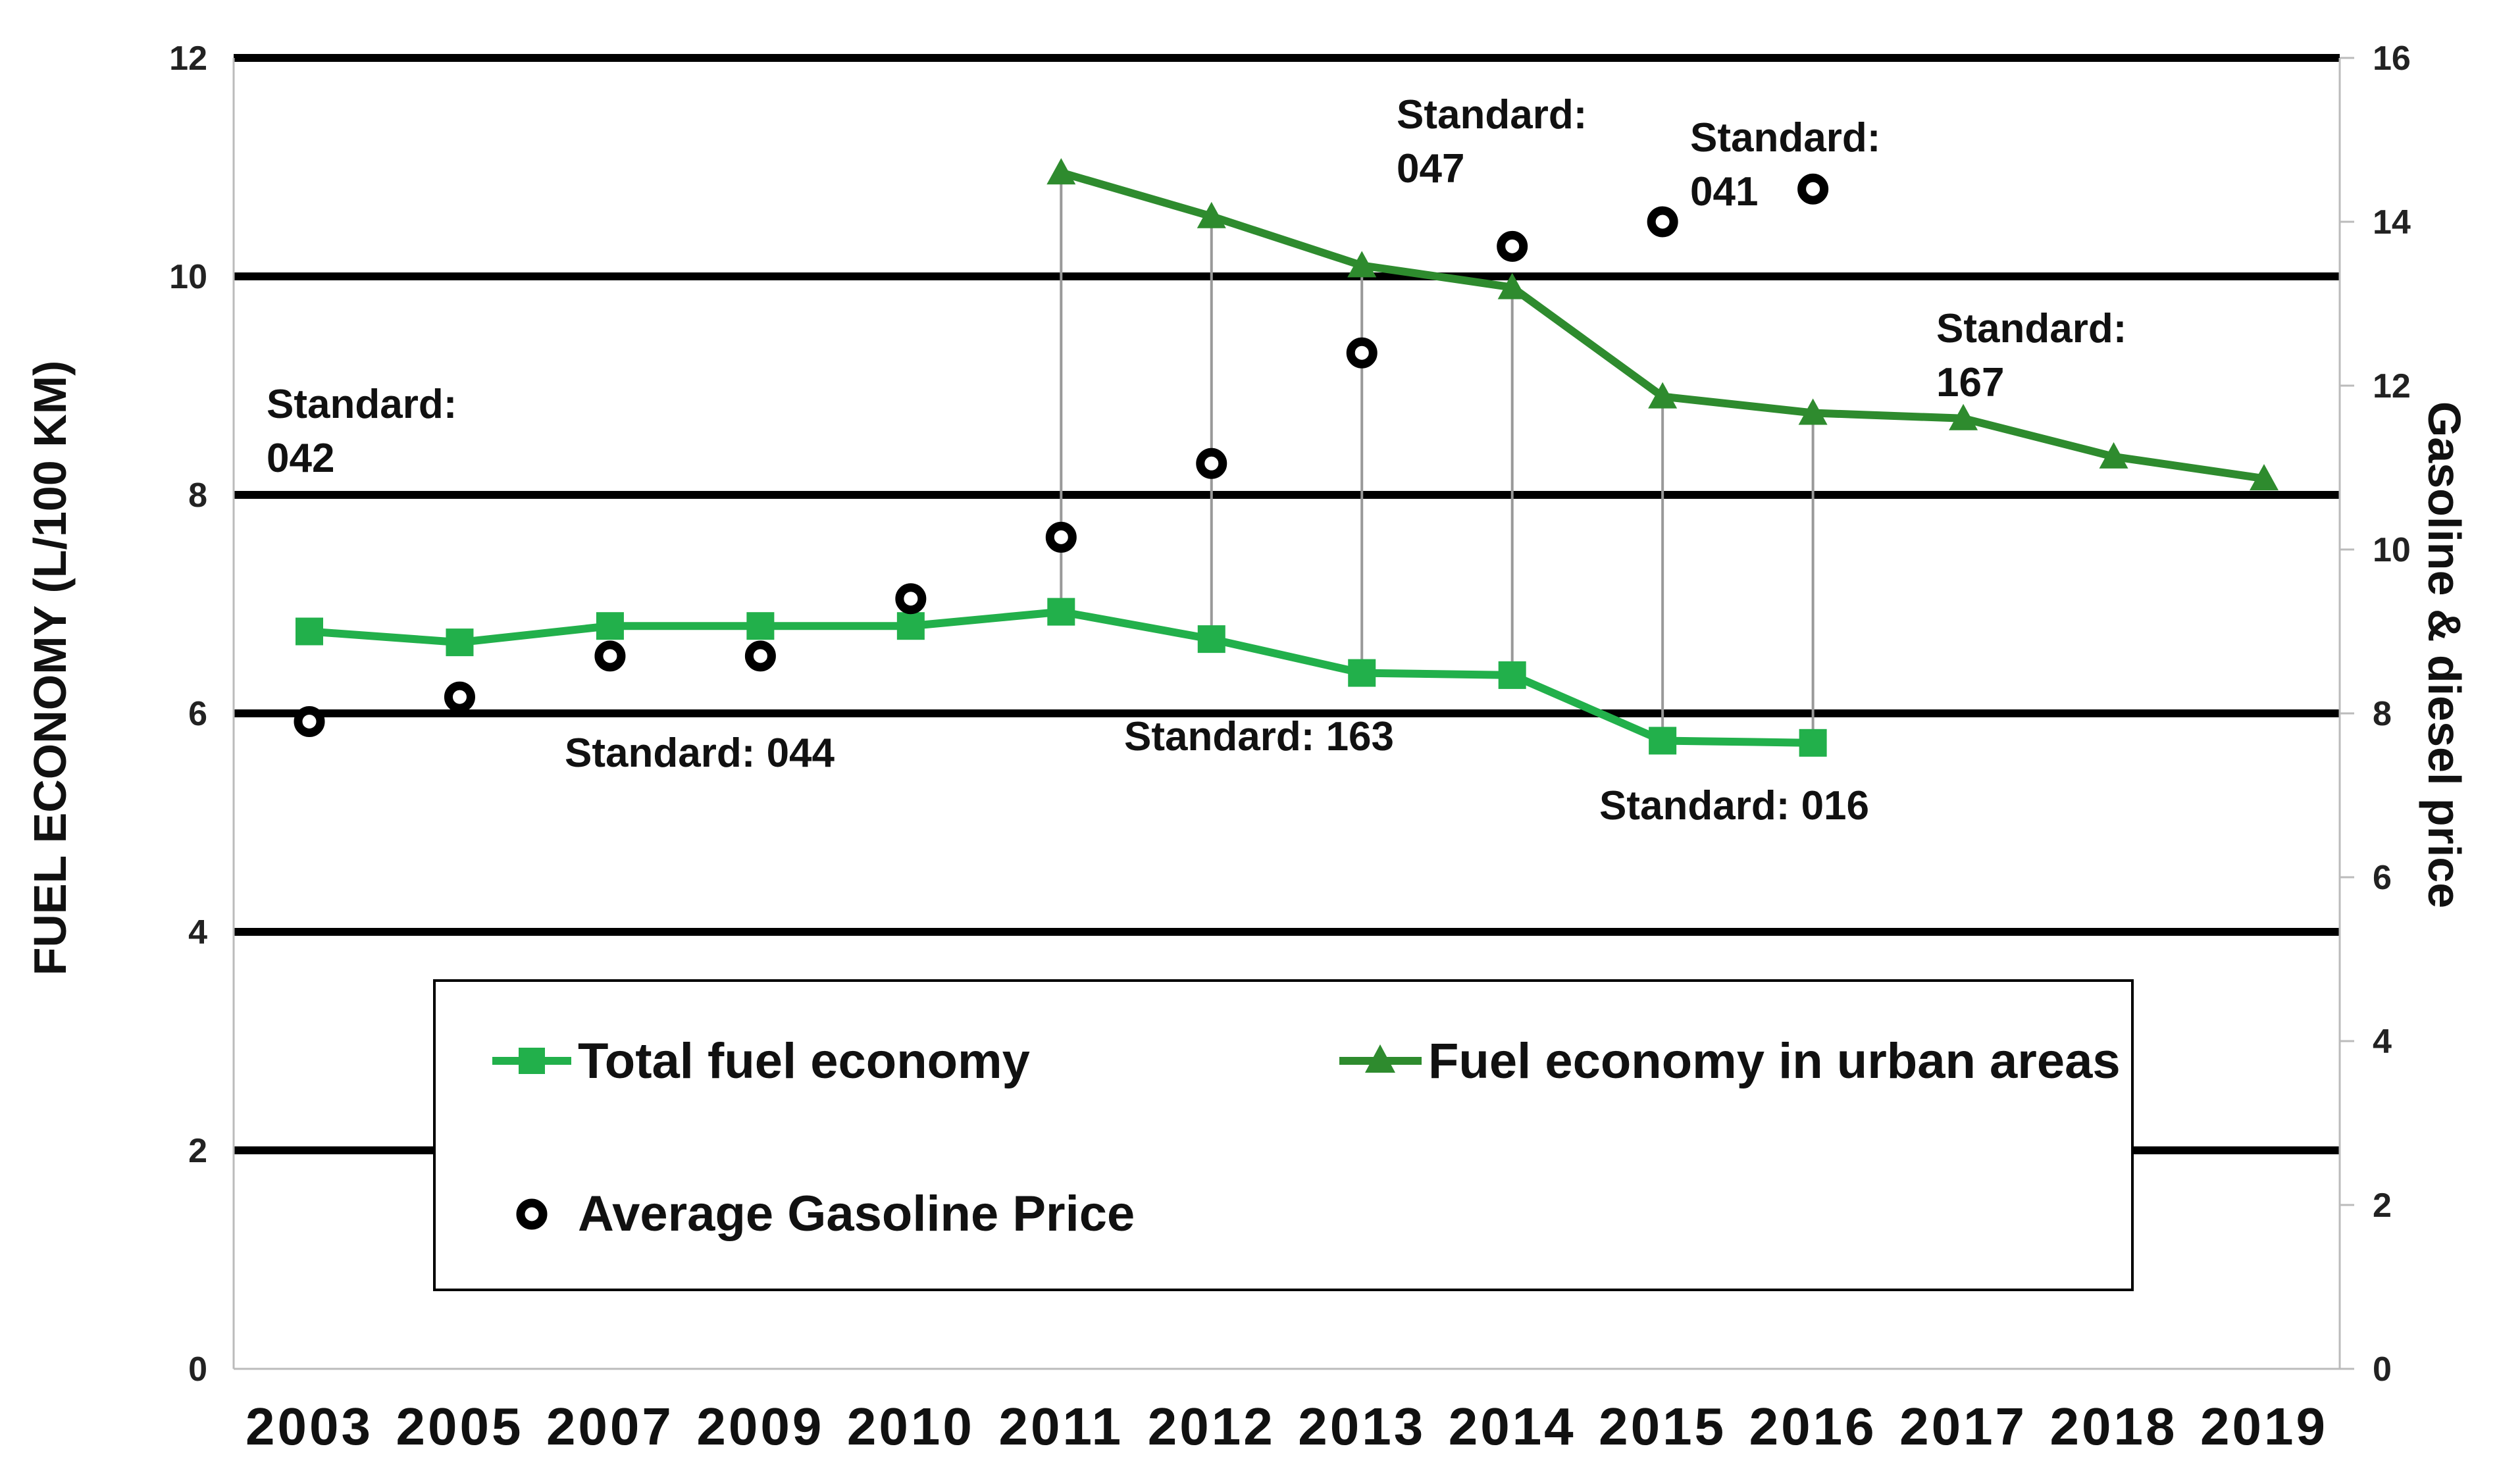 The image size is (2499, 1484). I want to click on y2-tick-label: 10, so click(2392, 550).